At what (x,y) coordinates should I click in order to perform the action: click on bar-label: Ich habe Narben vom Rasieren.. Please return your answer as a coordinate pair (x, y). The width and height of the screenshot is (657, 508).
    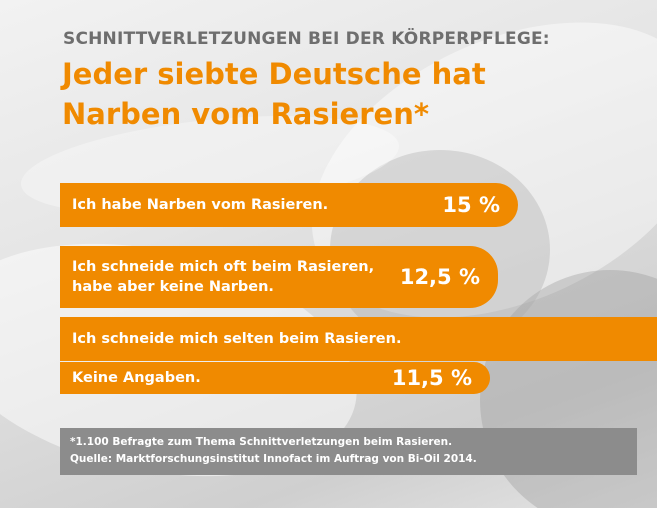
    Looking at the image, I should click on (200, 205).